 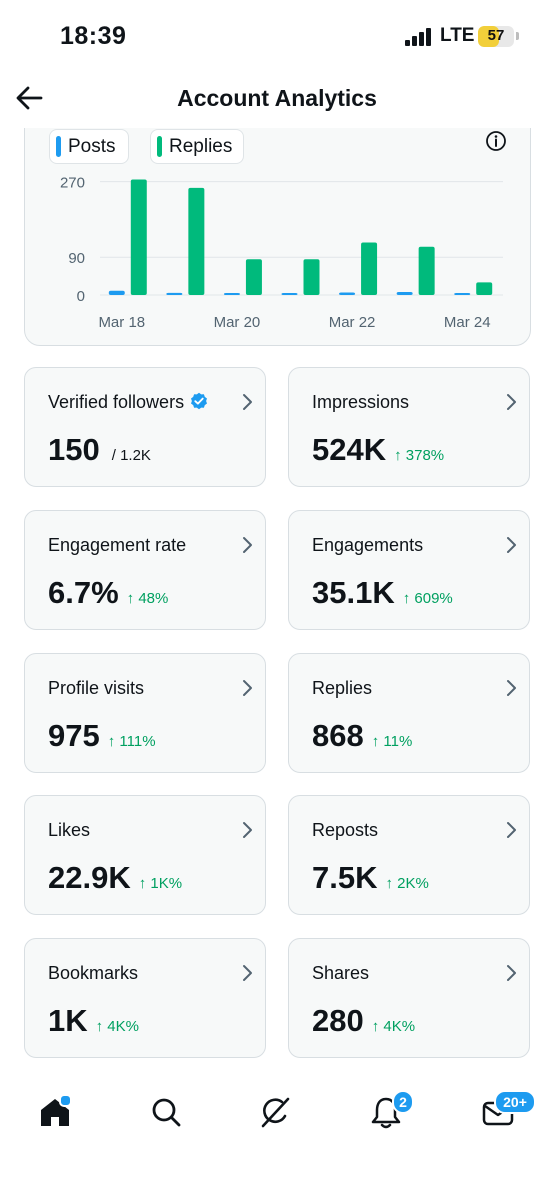 I want to click on metric-value: 1K ↑ 4K%, so click(x=93, y=1021).